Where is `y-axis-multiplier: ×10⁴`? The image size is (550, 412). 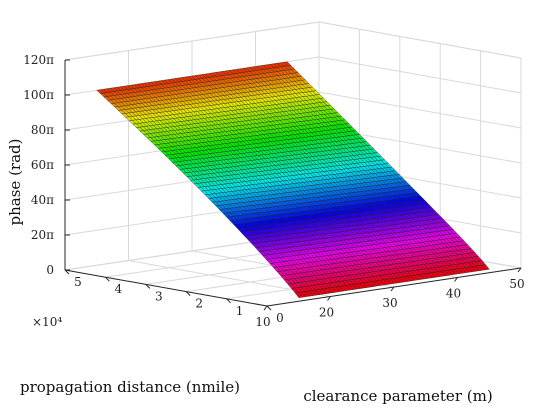
y-axis-multiplier: ×10⁴ is located at coordinates (47, 322).